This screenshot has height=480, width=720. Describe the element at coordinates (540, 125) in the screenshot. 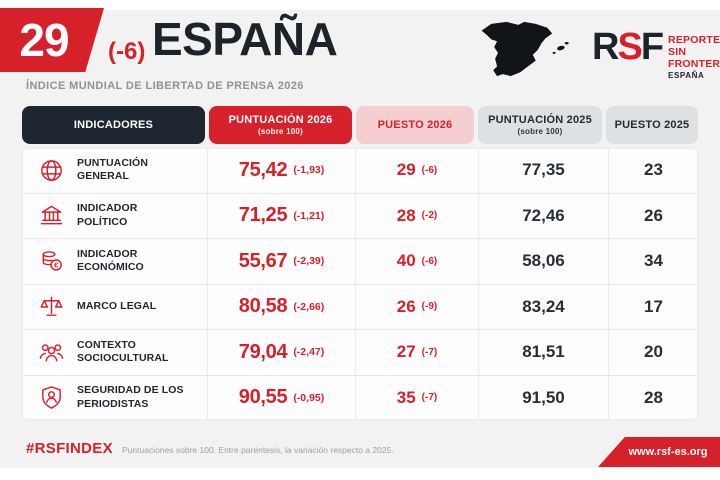

I see `column-header-puntuacion-2025: PUNTUACIÓN 2025 (sobre 100)` at that location.